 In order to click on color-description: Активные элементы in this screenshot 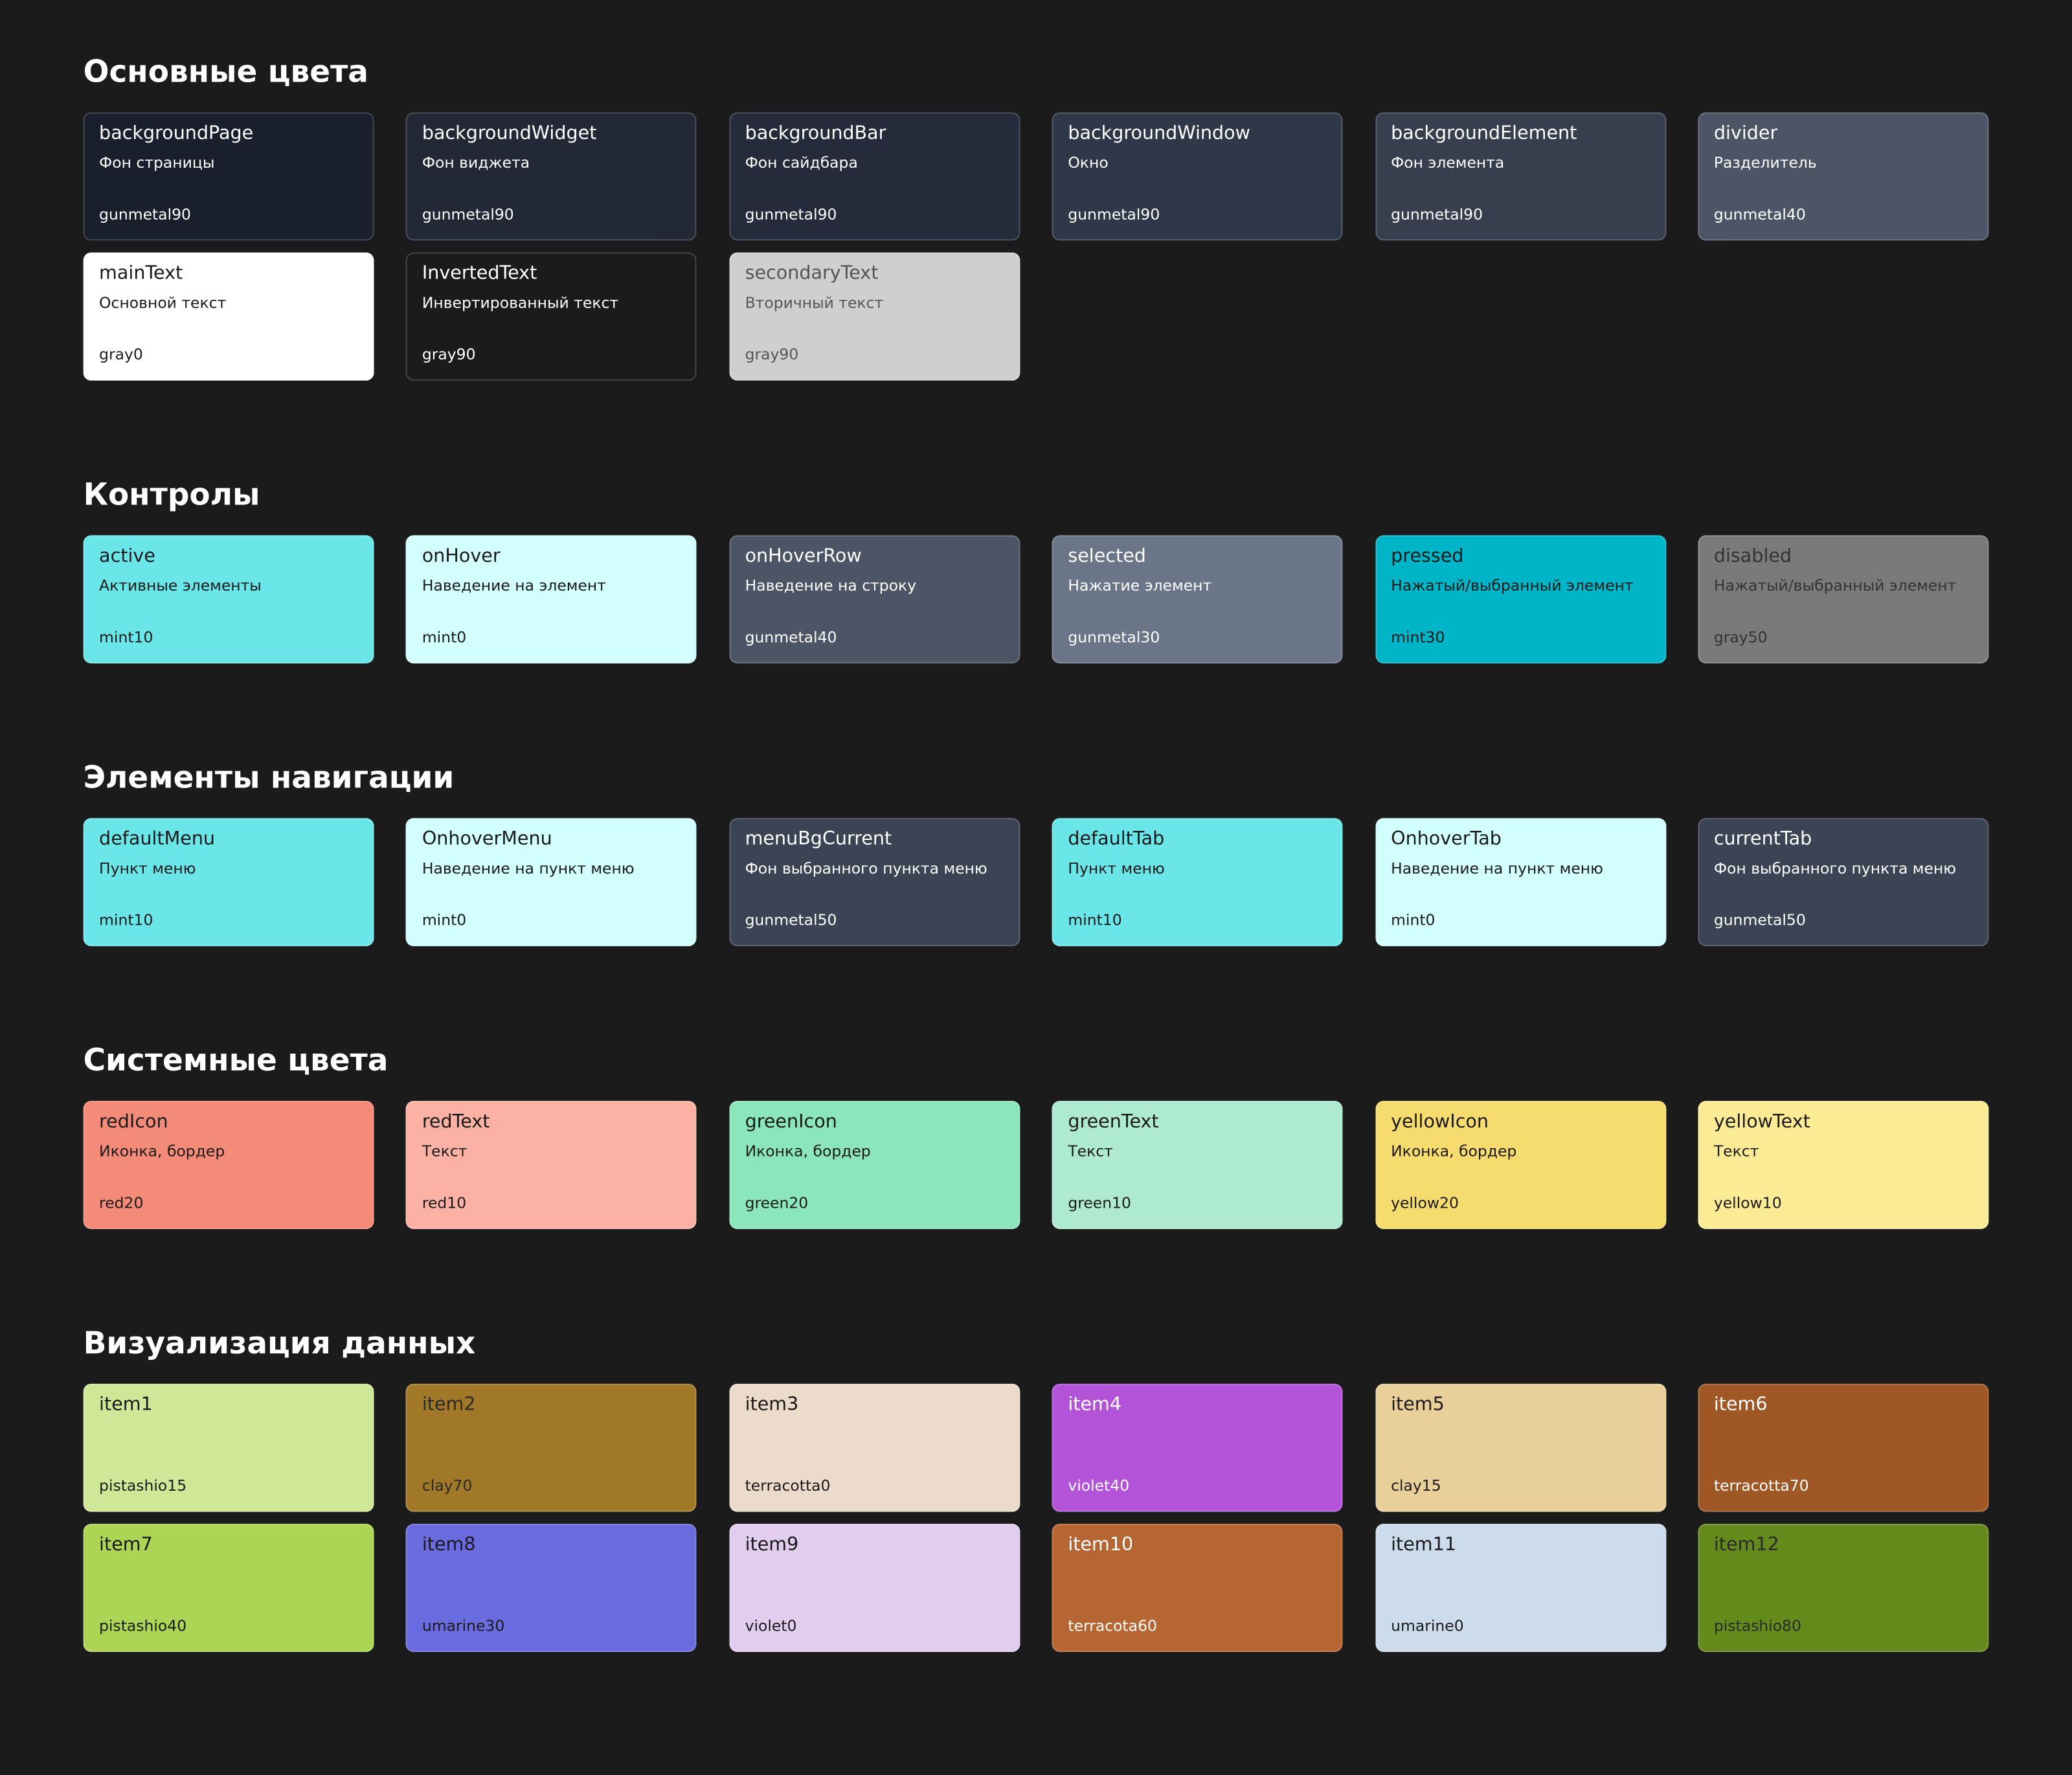, I will do `click(180, 585)`.